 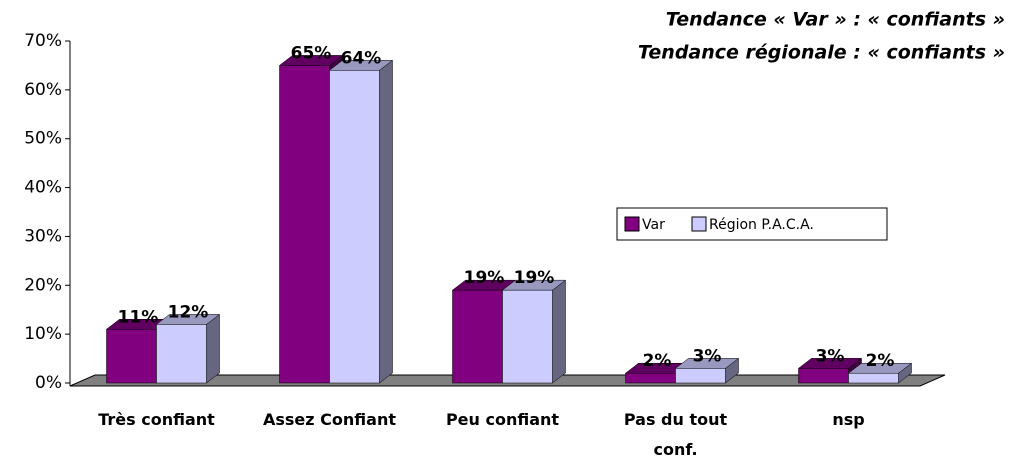 What do you see at coordinates (329, 419) in the screenshot?
I see `x-tick-label: Assez Confiant` at bounding box center [329, 419].